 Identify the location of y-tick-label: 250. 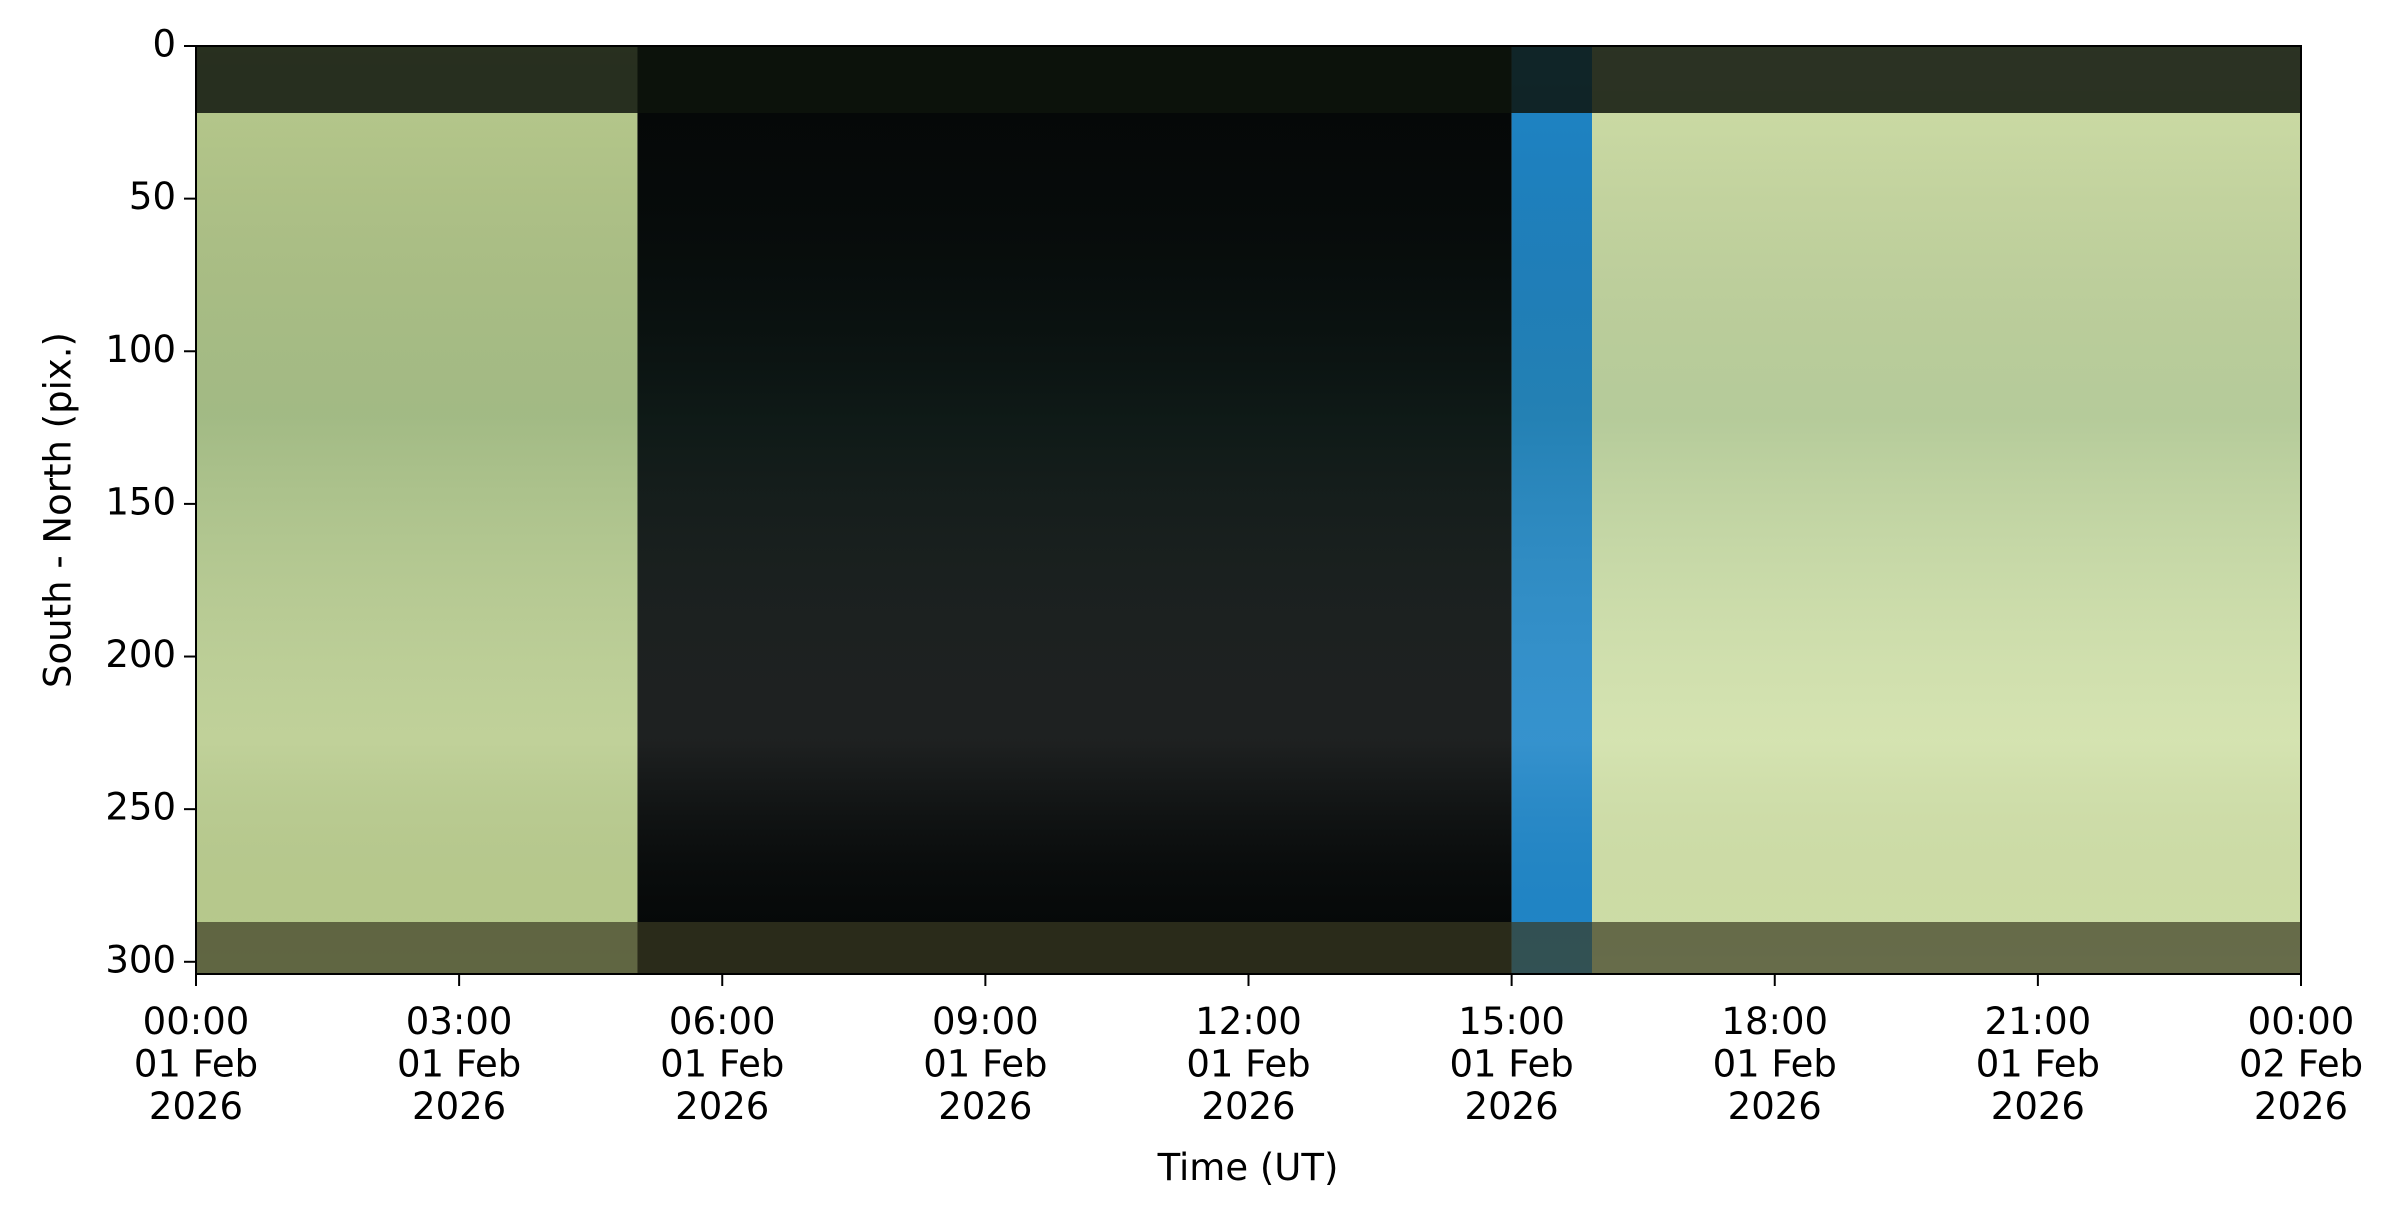
(140, 807).